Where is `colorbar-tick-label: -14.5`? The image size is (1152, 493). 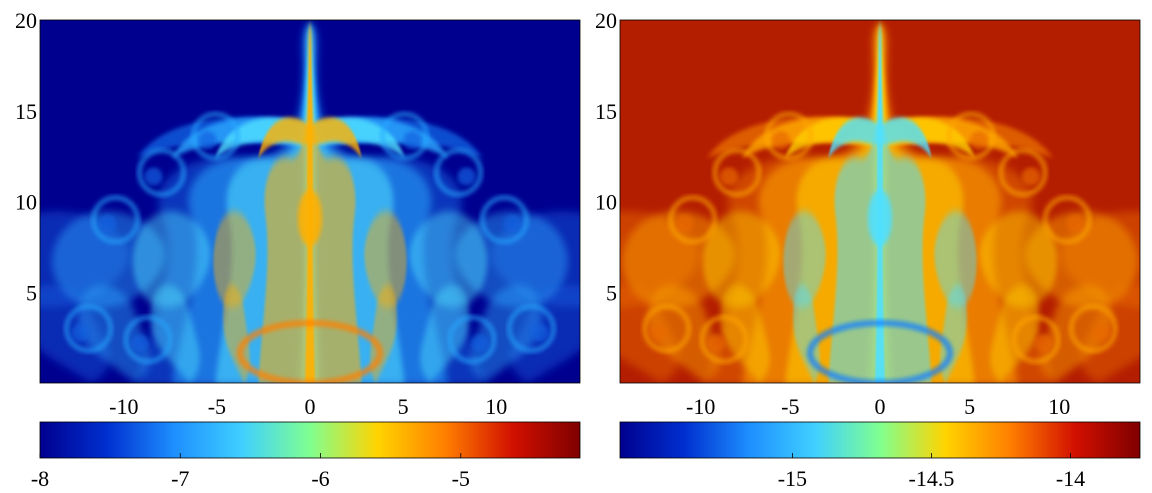
colorbar-tick-label: -14.5 is located at coordinates (932, 478).